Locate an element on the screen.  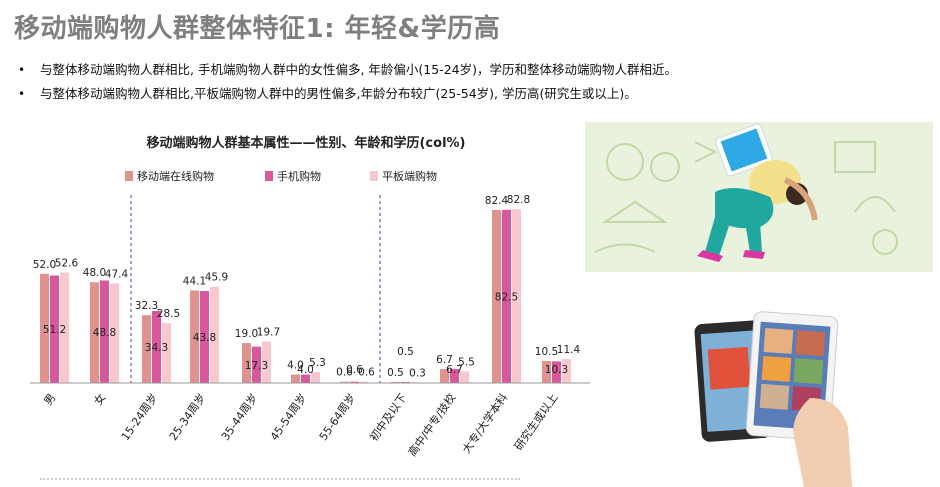
data-label: 19.7 is located at coordinates (268, 333).